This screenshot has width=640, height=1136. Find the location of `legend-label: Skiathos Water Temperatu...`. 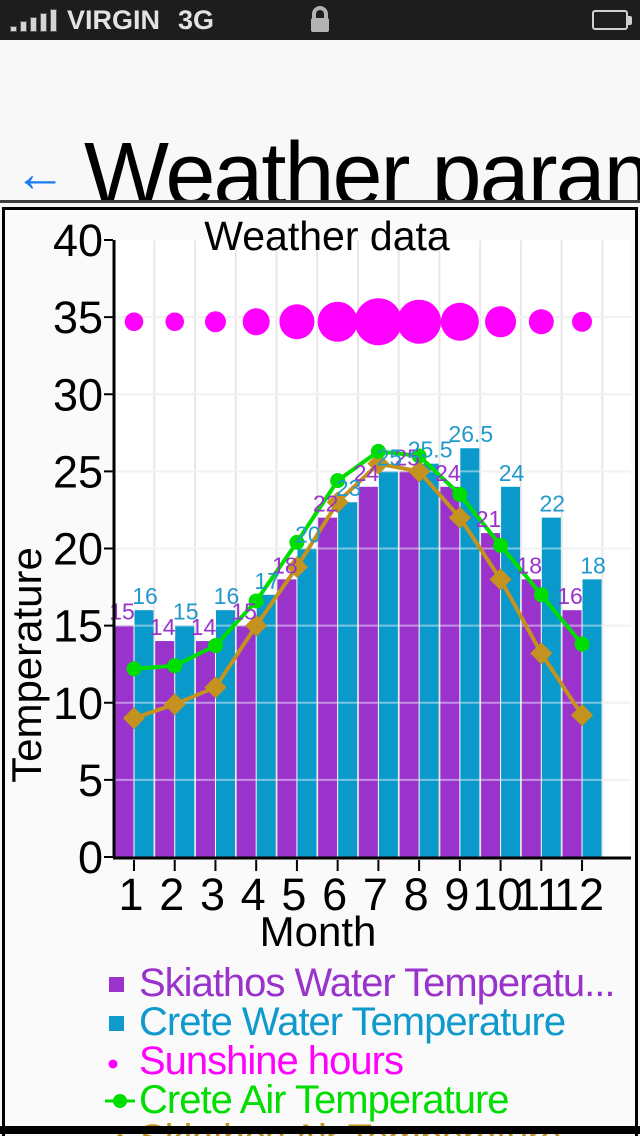

legend-label: Skiathos Water Temperatu... is located at coordinates (377, 983).